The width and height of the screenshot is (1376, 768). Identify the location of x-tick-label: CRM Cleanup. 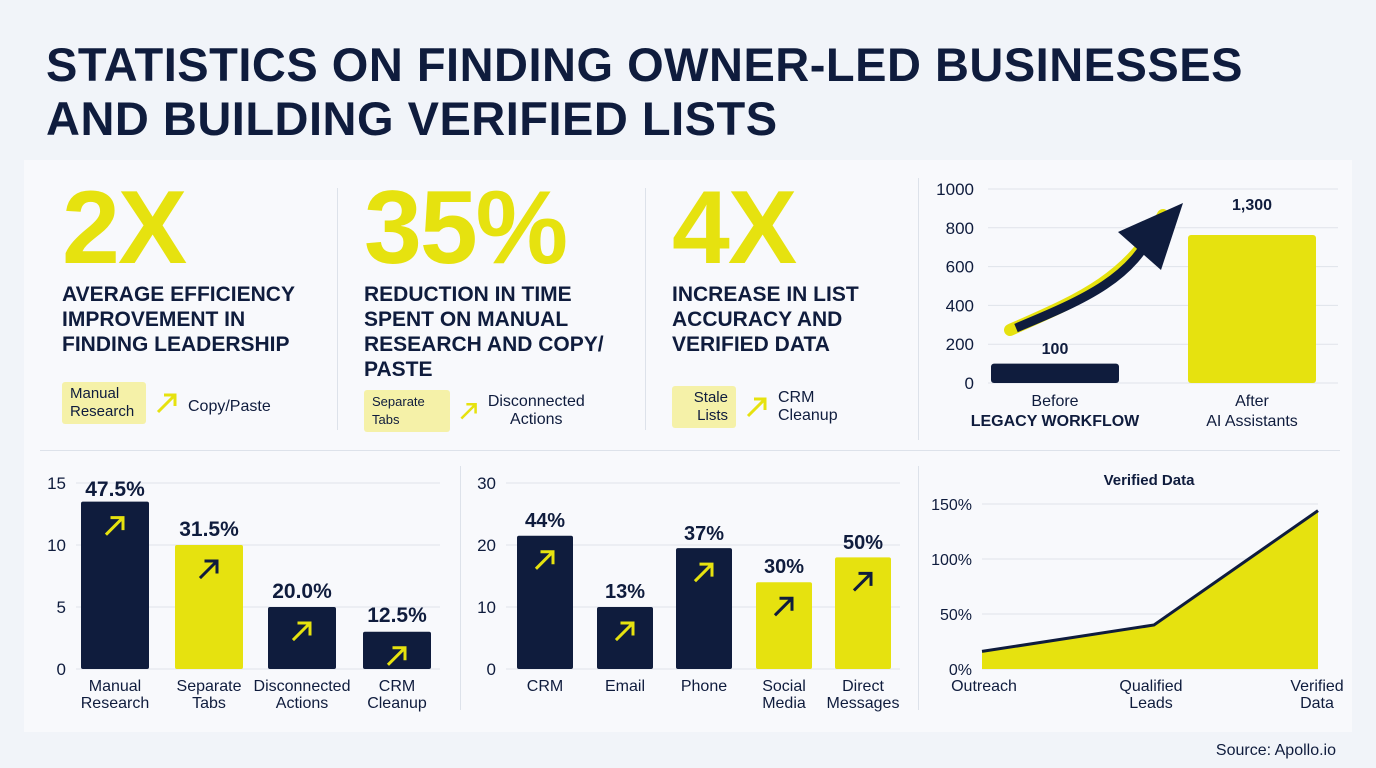
(397, 695).